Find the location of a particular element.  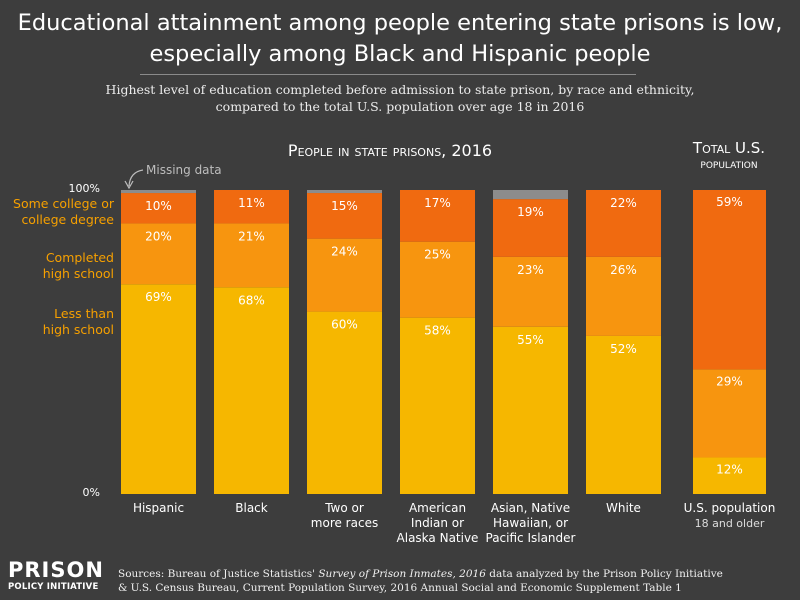

x-tick-label: Hispanic is located at coordinates (158, 508).